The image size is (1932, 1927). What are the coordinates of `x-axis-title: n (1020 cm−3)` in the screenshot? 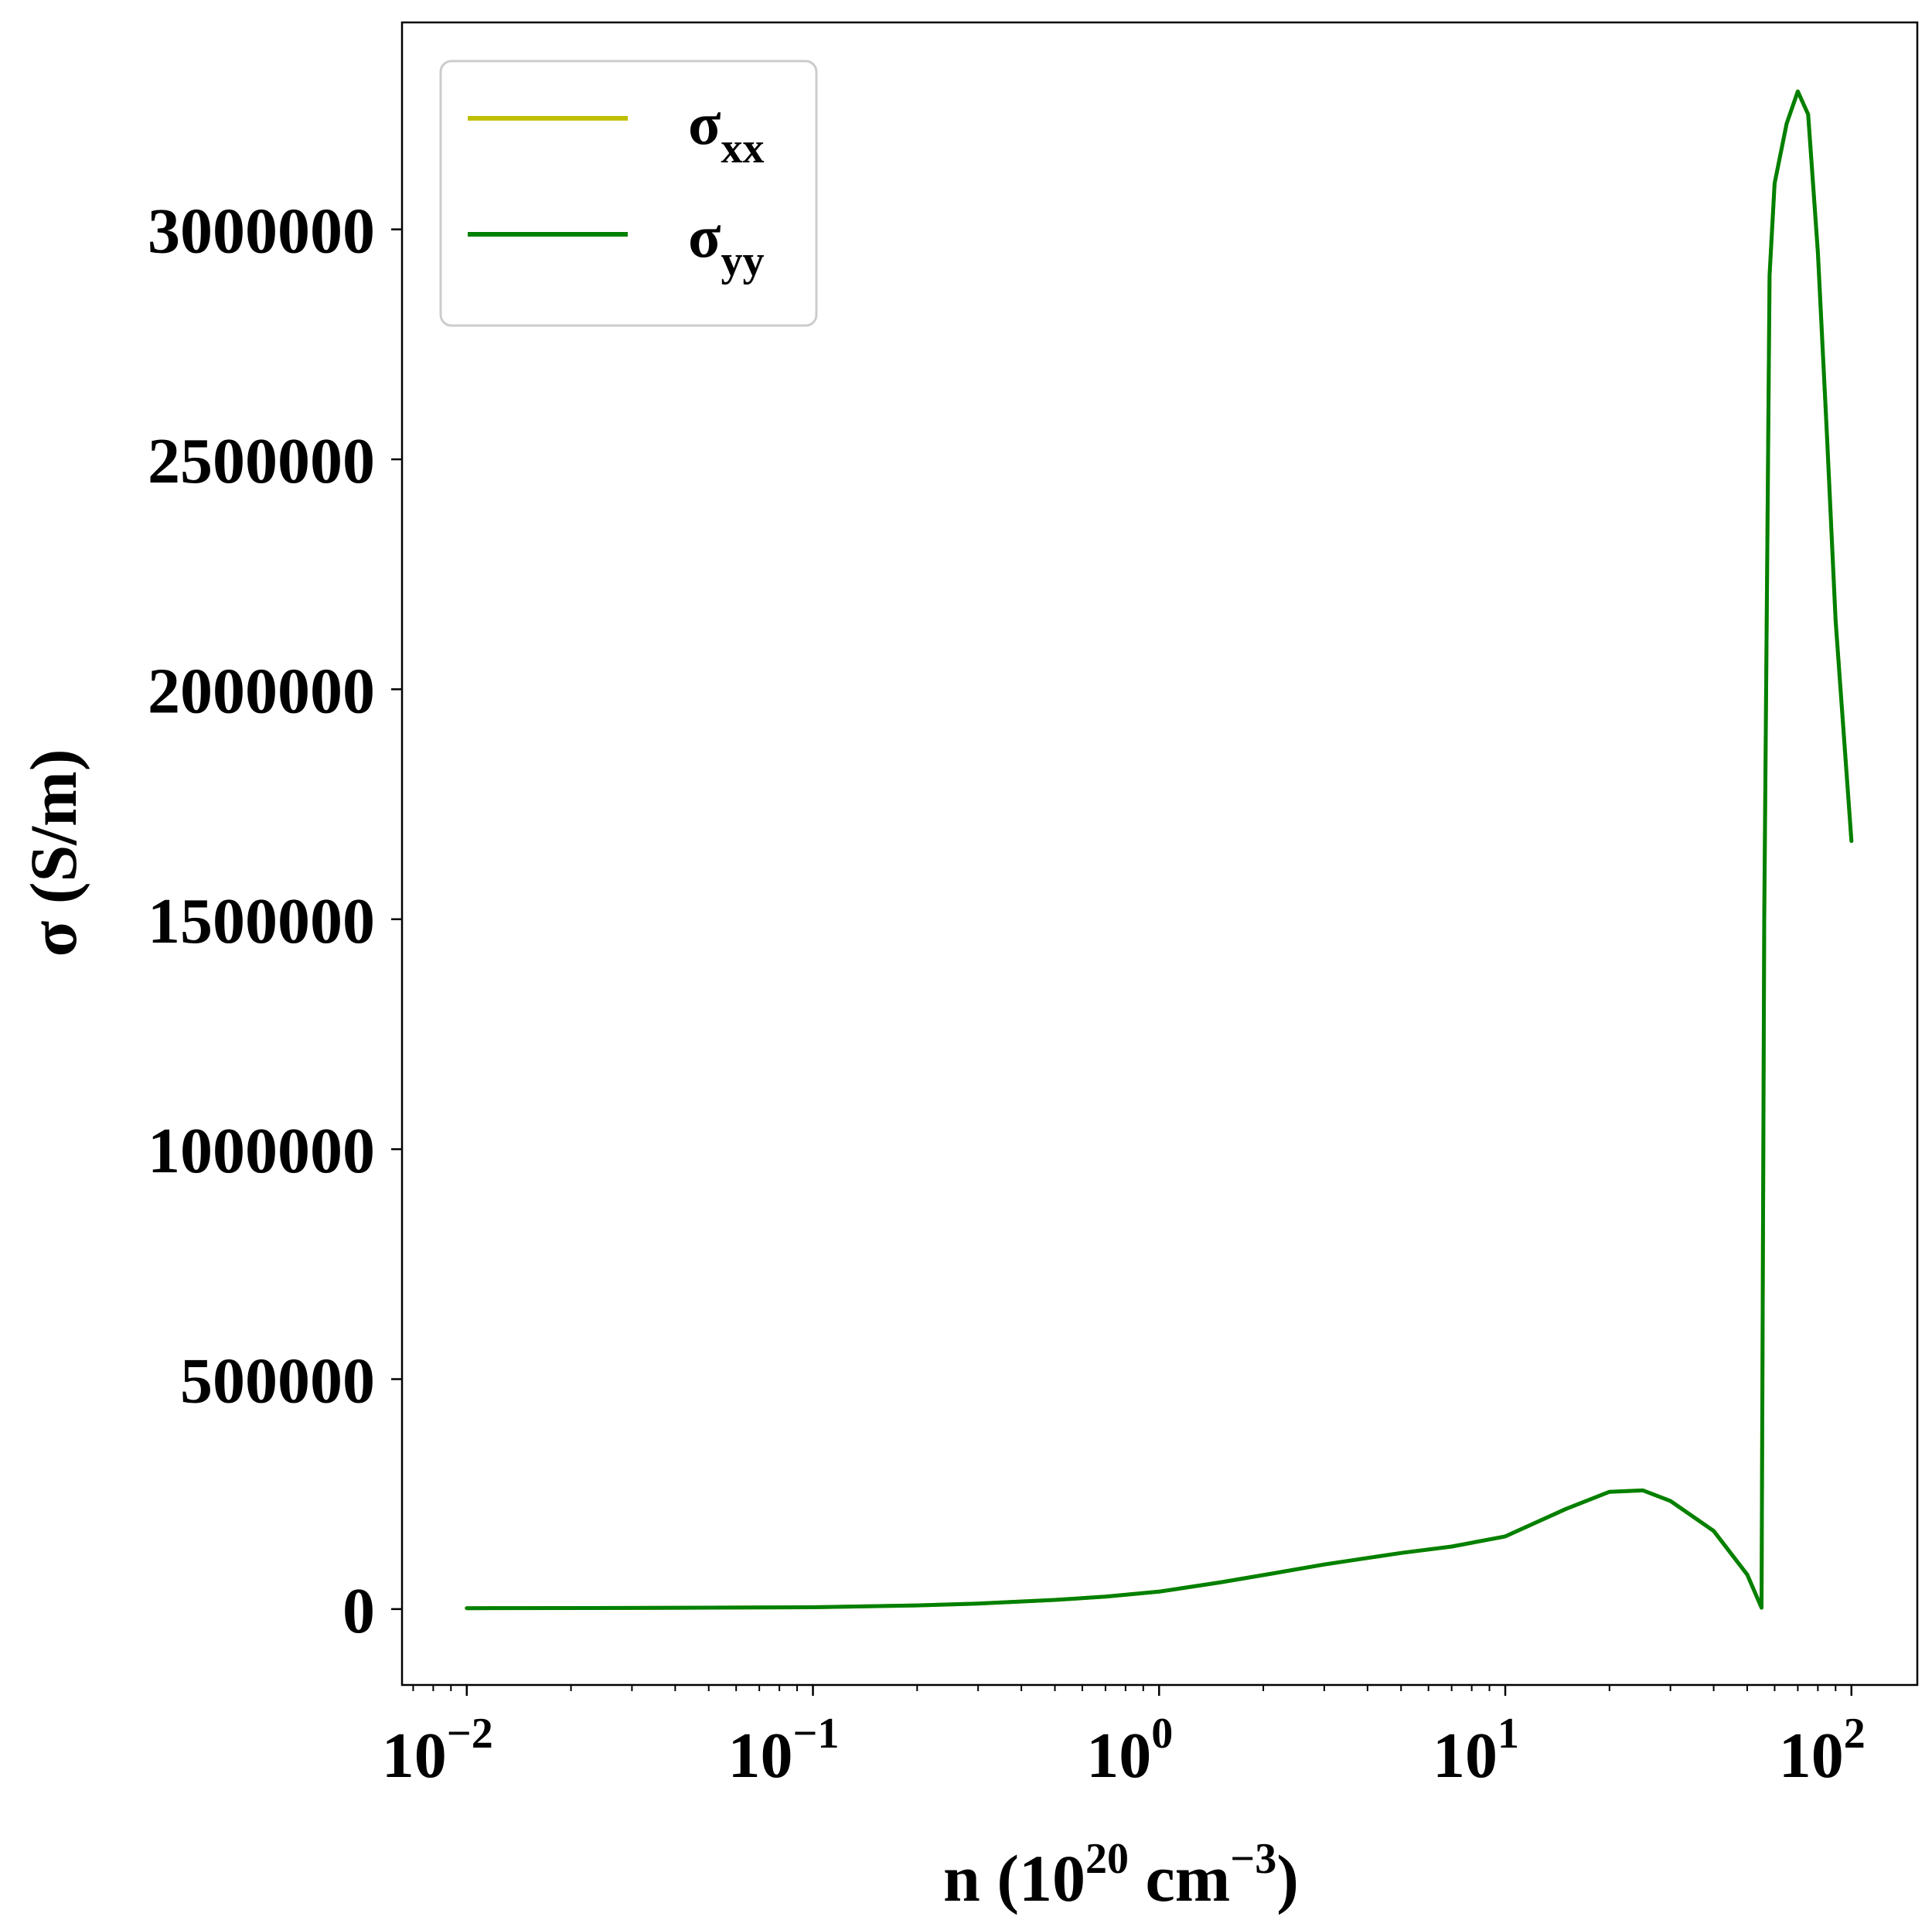 It's located at (1121, 1875).